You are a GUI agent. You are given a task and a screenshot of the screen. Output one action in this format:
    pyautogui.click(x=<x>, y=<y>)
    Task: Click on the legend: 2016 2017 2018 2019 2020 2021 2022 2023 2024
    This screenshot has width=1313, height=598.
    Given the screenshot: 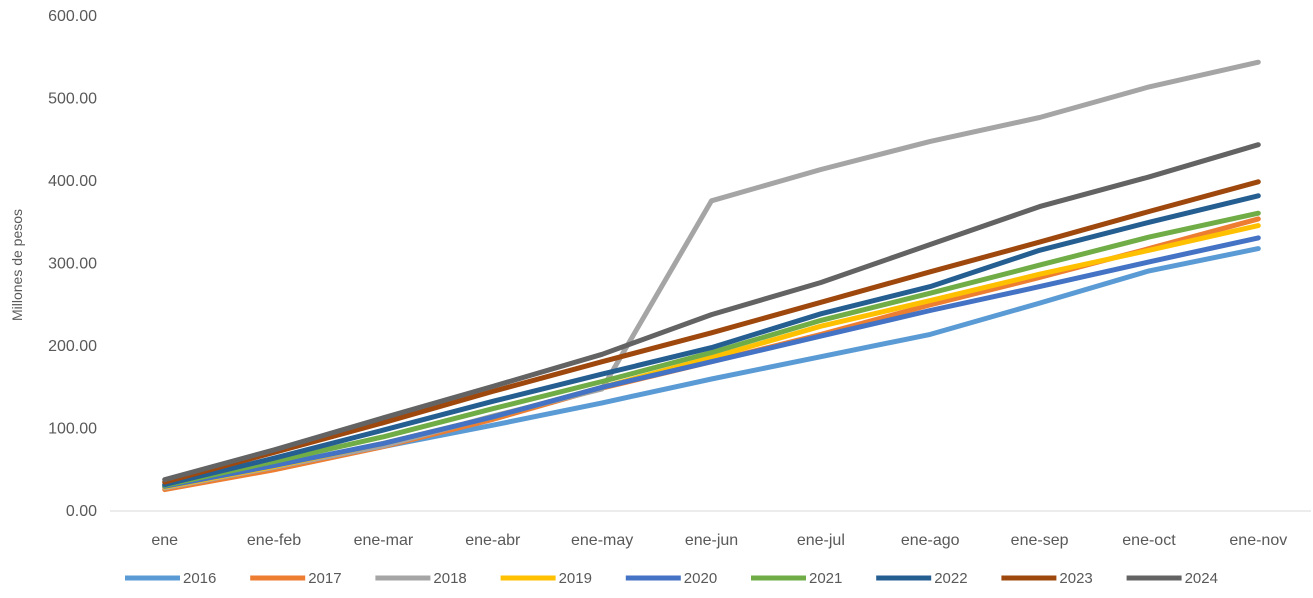 What is the action you would take?
    pyautogui.click(x=671, y=578)
    